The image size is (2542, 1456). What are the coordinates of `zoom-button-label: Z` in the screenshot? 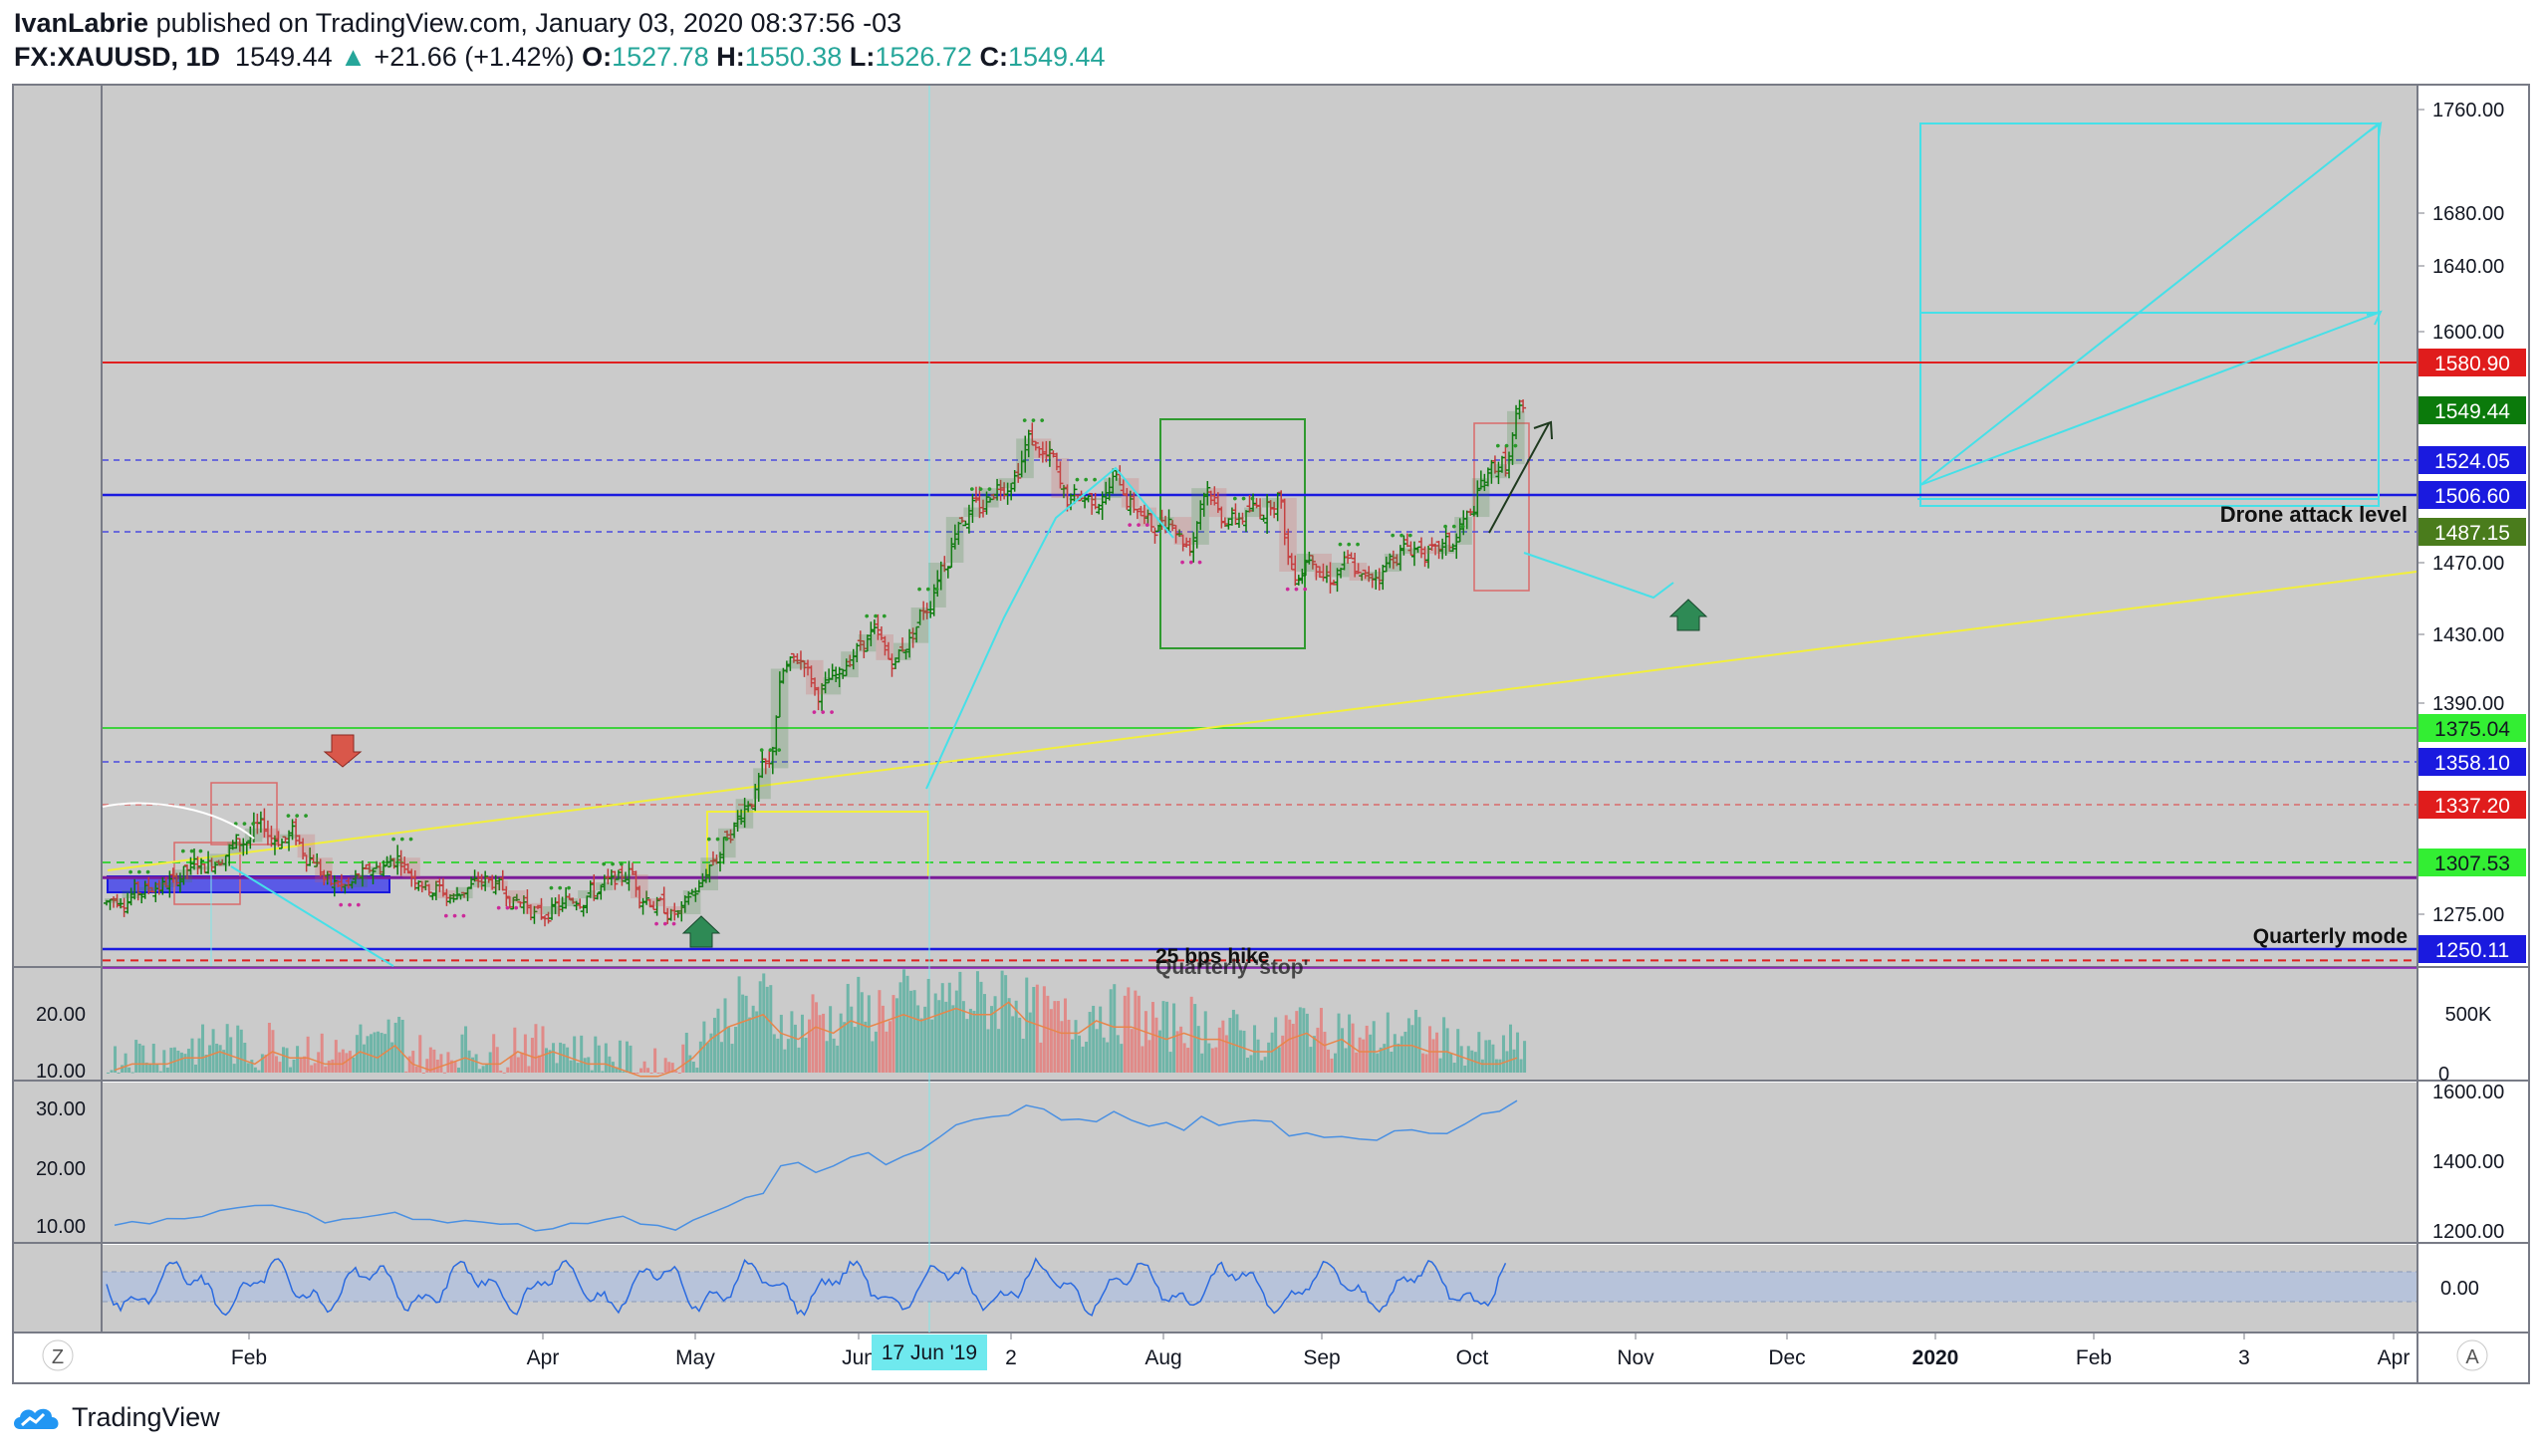 It's located at (58, 1357).